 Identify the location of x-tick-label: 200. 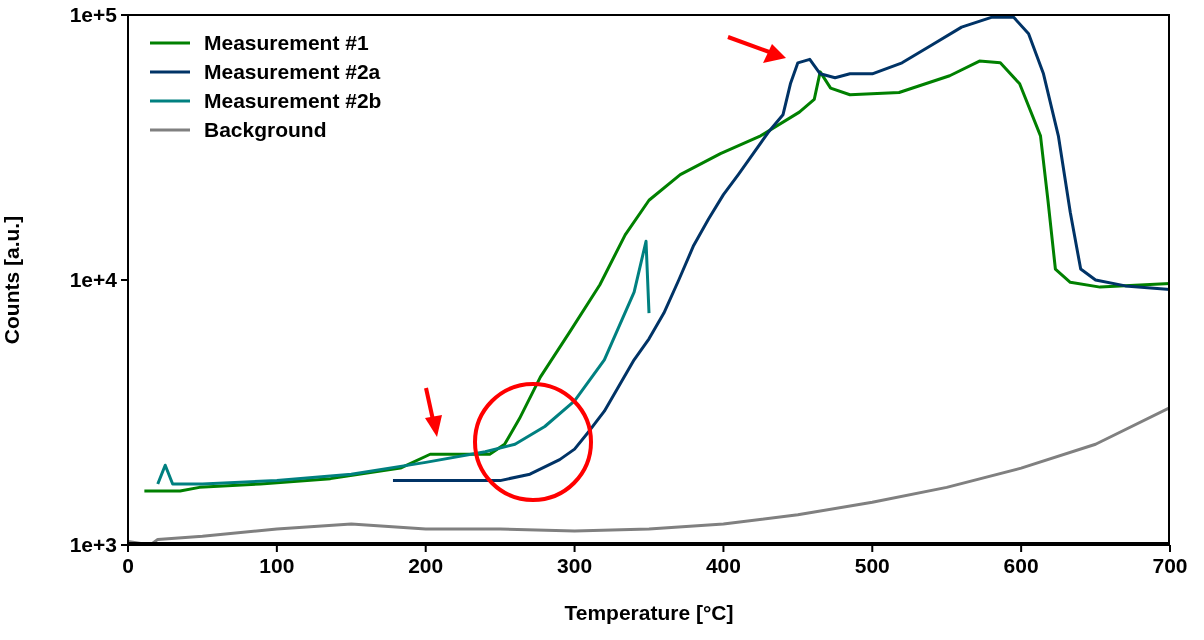
(426, 565).